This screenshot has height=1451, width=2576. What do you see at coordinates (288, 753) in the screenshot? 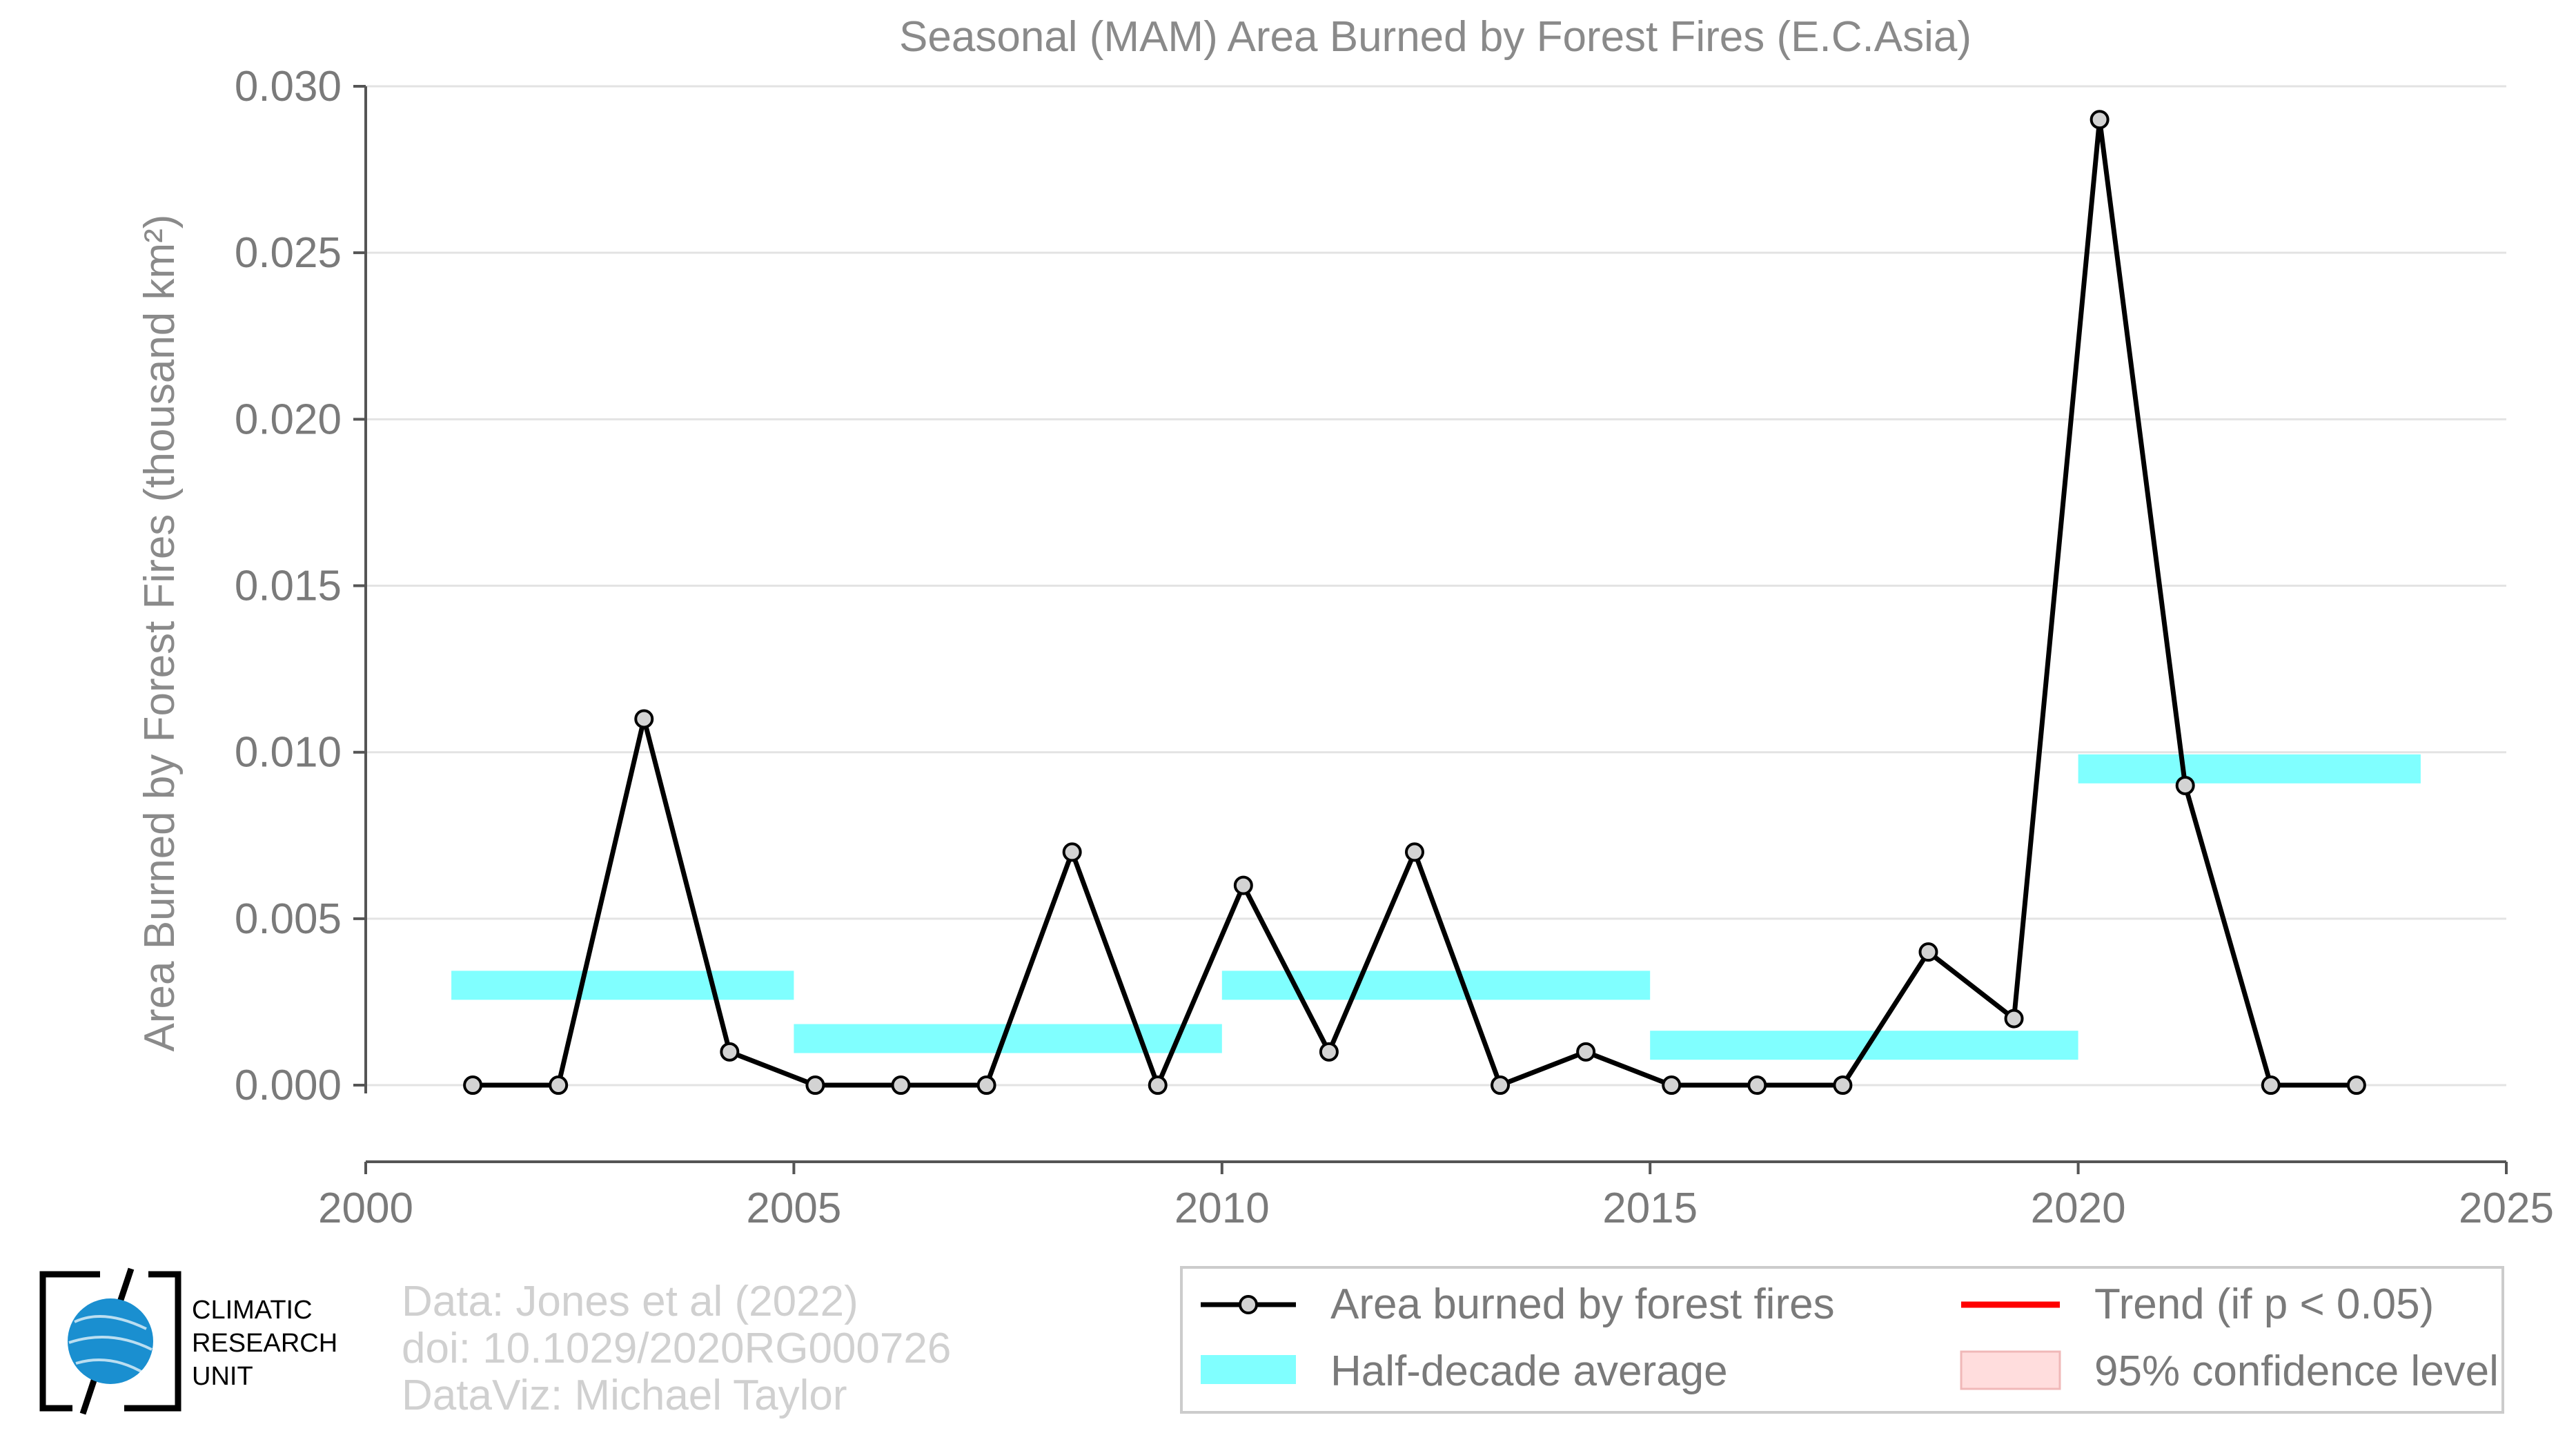
I see `y-tick-label-2: 0.010` at bounding box center [288, 753].